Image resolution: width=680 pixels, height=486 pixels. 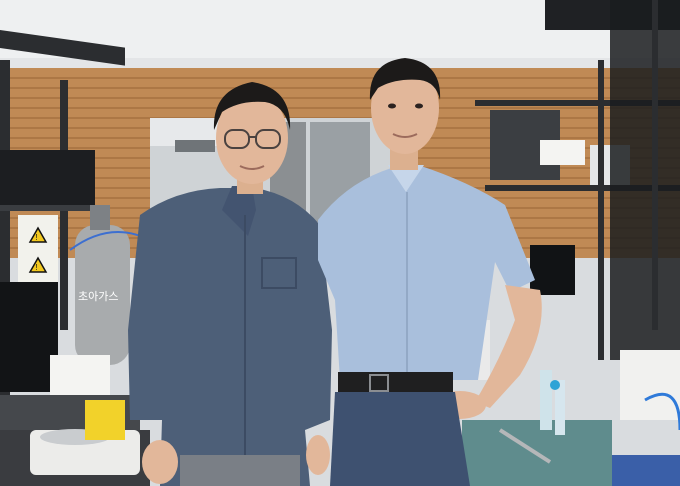 I want to click on gas-cylinder: 초아가스, so click(x=110, y=285).